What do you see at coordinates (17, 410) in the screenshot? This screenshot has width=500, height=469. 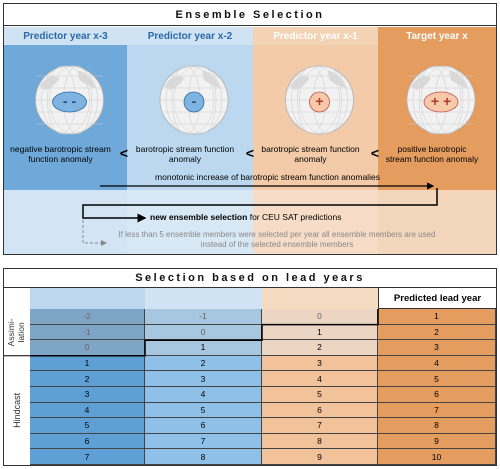 I see `hindcast-label: Hindcast` at bounding box center [17, 410].